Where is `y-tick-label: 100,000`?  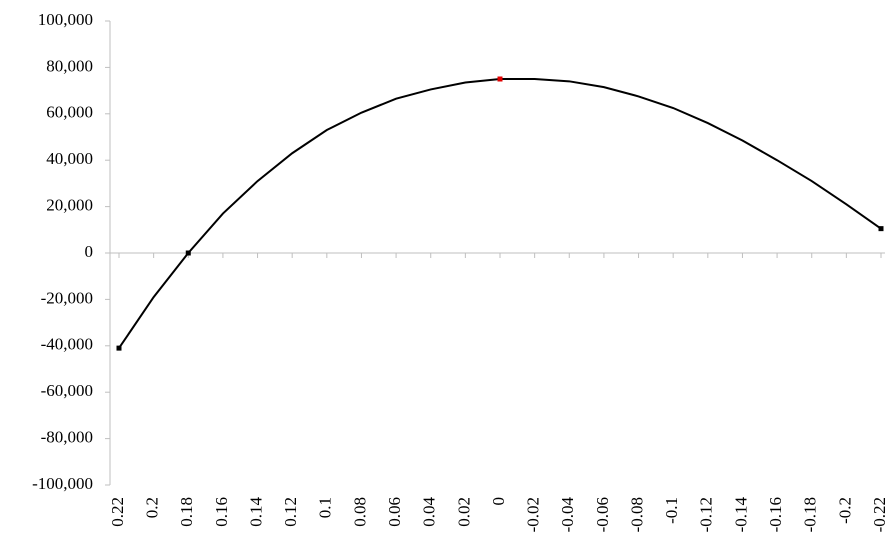
y-tick-label: 100,000 is located at coordinates (65, 19).